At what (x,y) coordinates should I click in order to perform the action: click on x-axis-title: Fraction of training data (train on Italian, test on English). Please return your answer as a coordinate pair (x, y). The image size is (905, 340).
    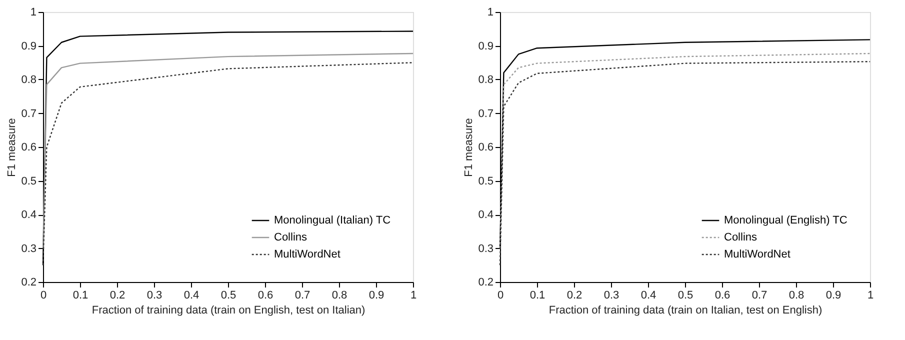
    Looking at the image, I should click on (685, 310).